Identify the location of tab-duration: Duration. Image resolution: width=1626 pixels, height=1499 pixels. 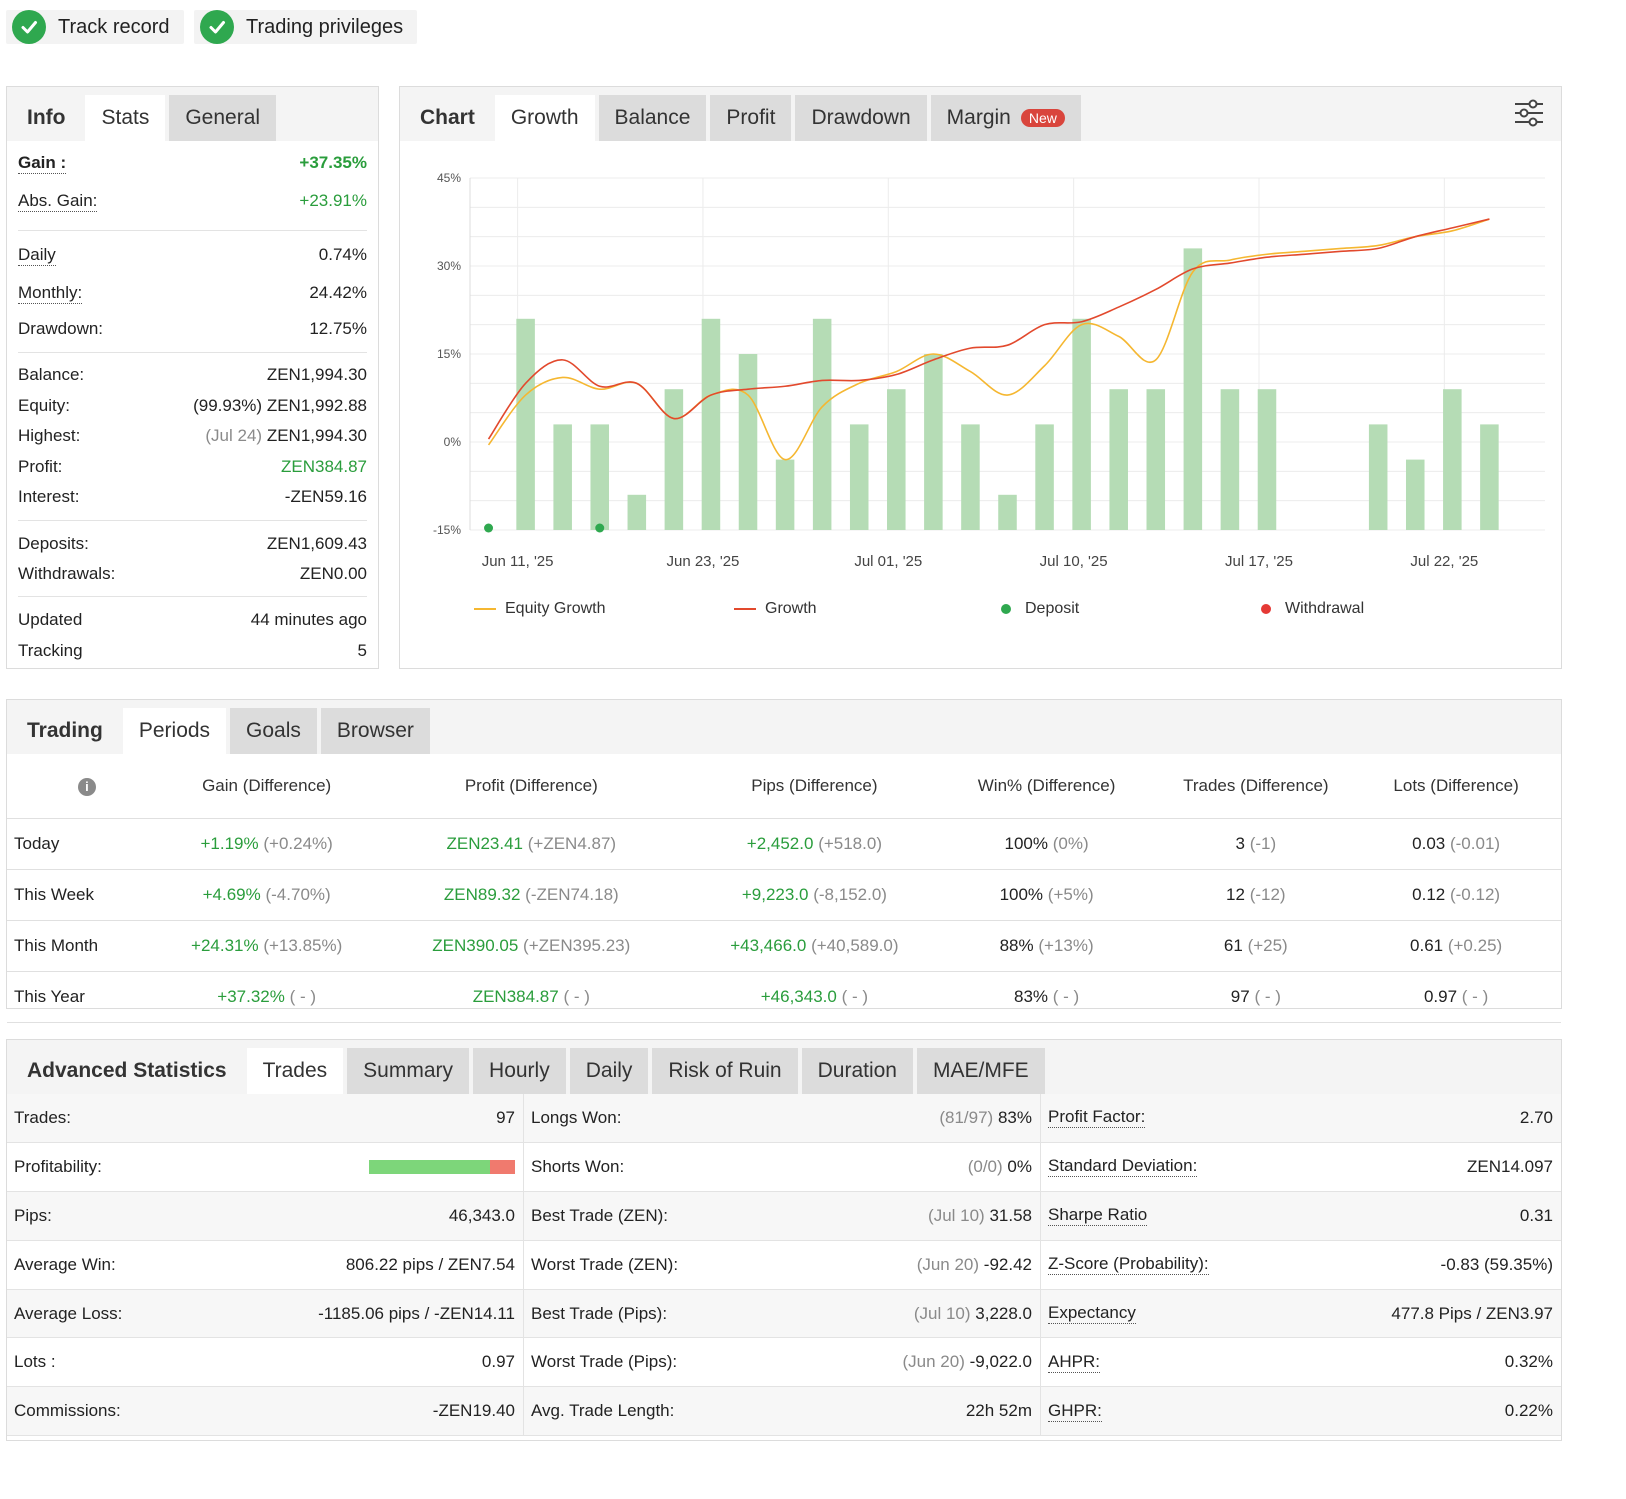
(857, 1071).